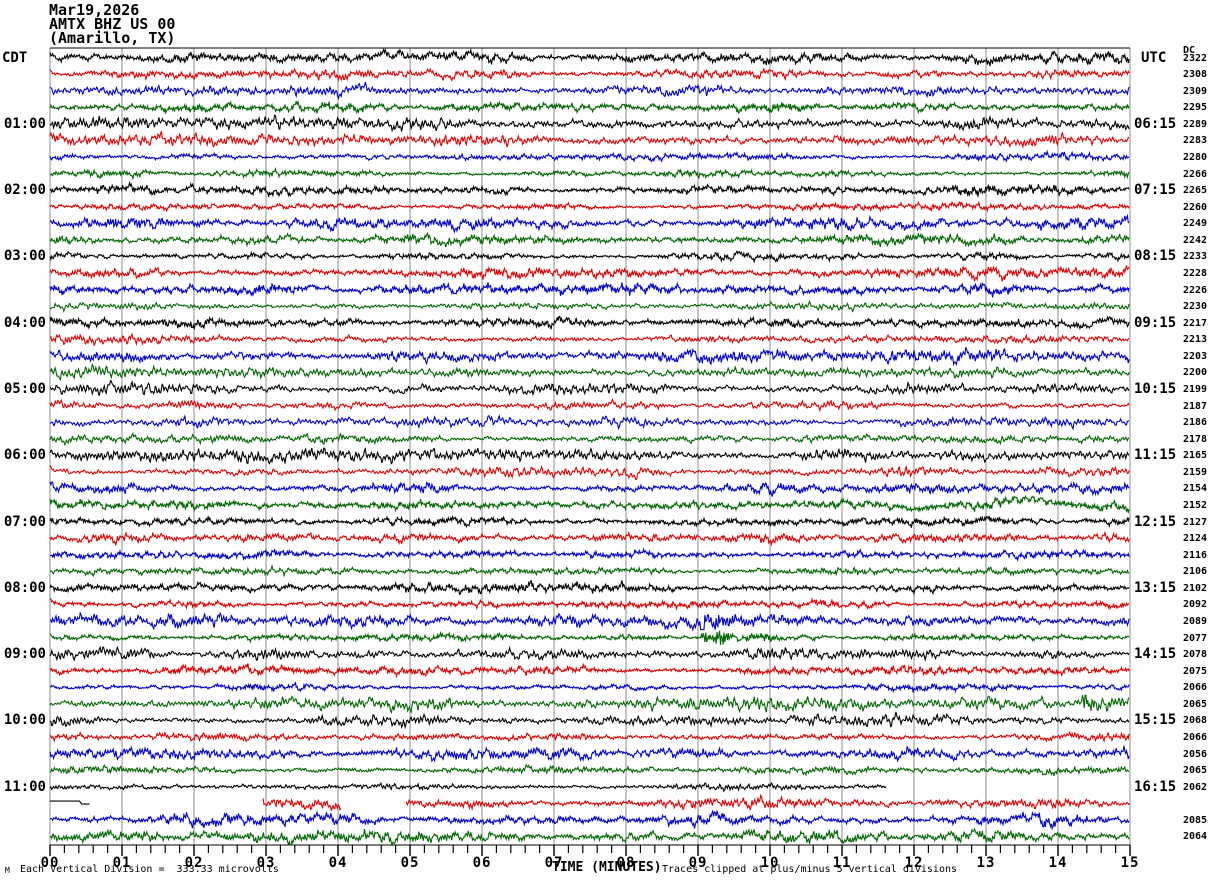 This screenshot has height=886, width=1210. Describe the element at coordinates (1155, 190) in the screenshot. I see `right-time-label: 07:15` at that location.